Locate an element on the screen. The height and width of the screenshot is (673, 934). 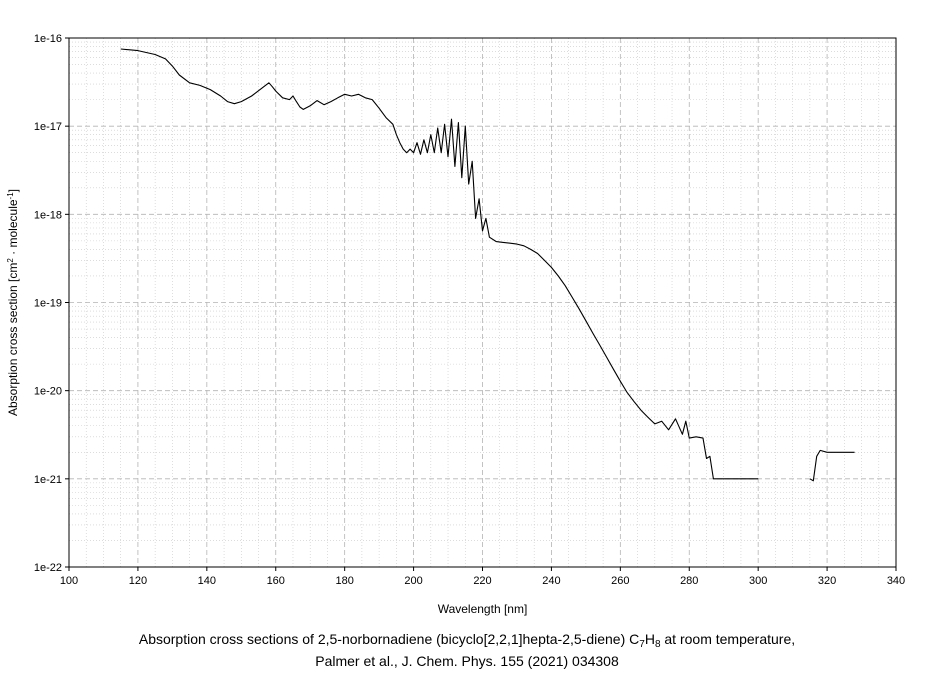
y-axis-label-mid: · molecule is located at coordinates (13, 228).